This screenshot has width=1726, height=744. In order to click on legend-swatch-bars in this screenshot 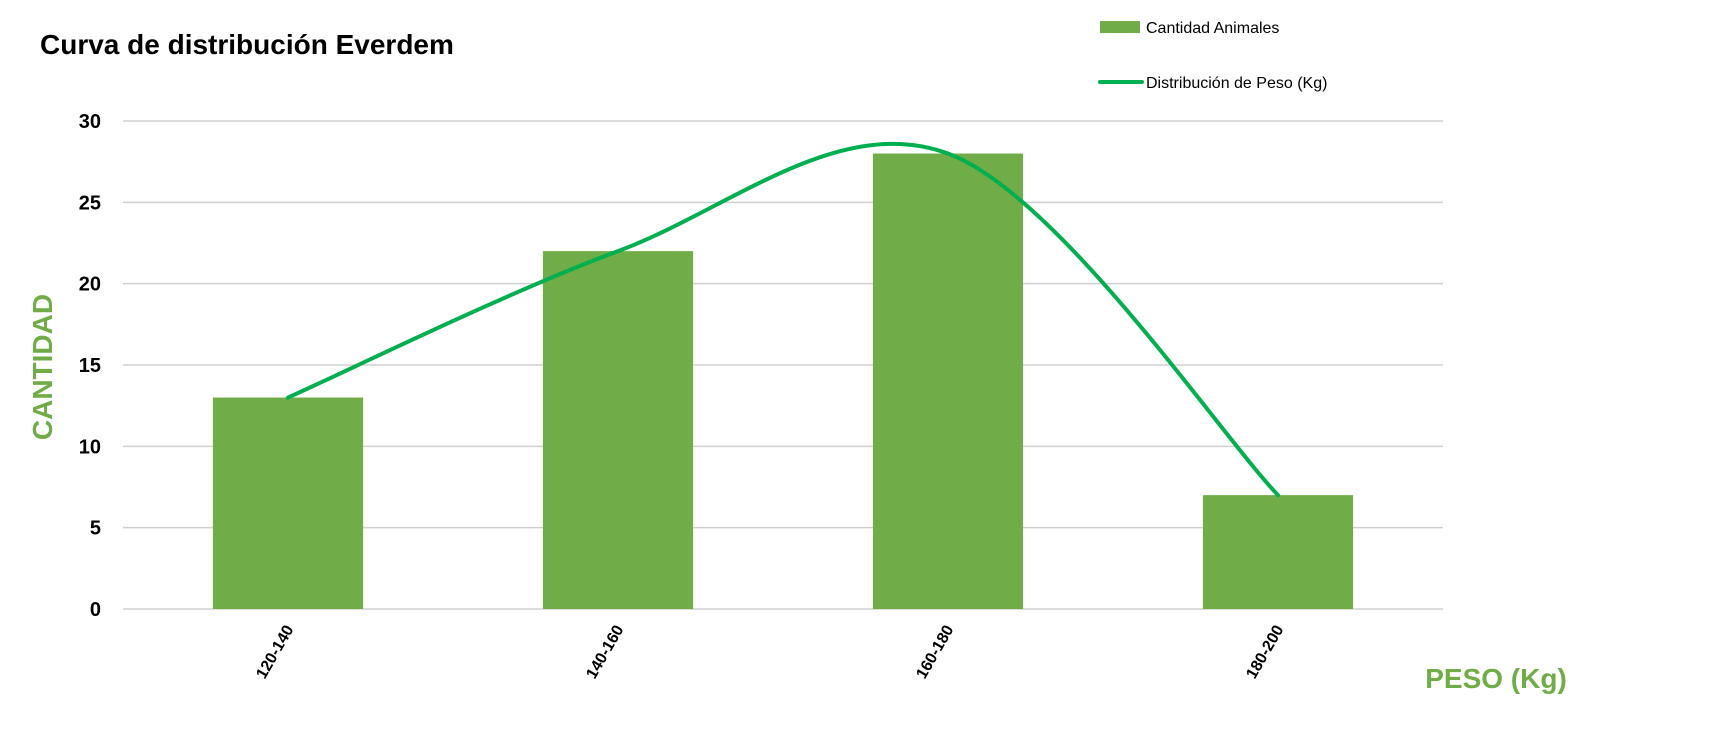, I will do `click(1120, 27)`.